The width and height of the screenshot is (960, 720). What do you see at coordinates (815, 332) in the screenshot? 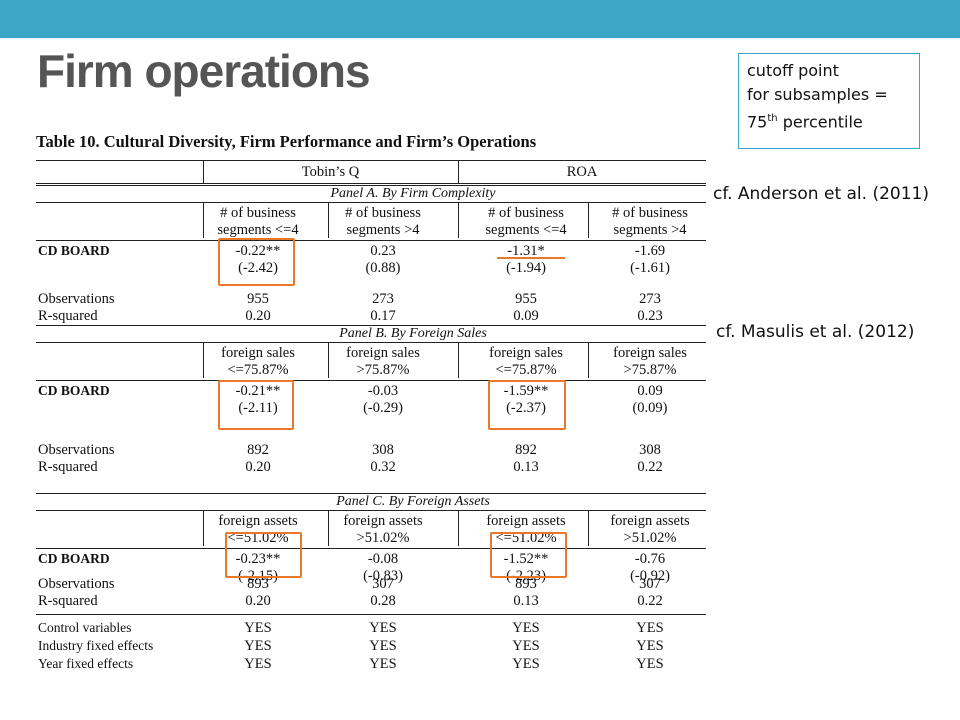
I see `citation-masulis: cf. Masulis et al. (2012)` at bounding box center [815, 332].